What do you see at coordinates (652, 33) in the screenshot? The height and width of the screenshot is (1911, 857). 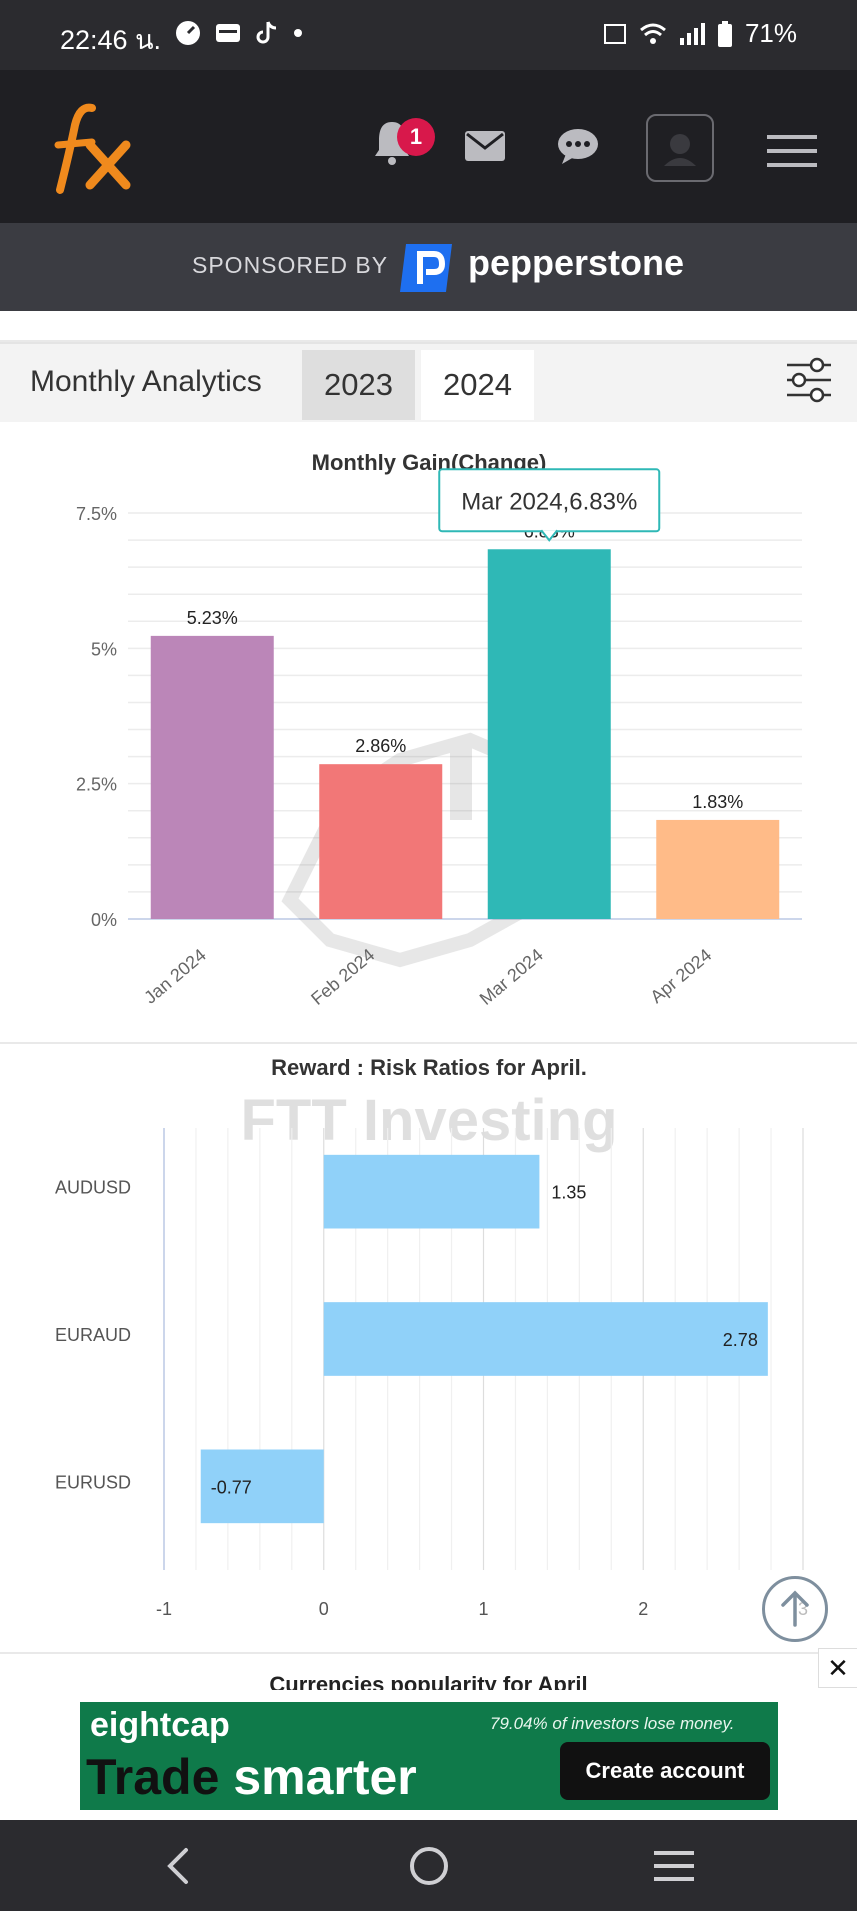 I see `wifi-icon` at bounding box center [652, 33].